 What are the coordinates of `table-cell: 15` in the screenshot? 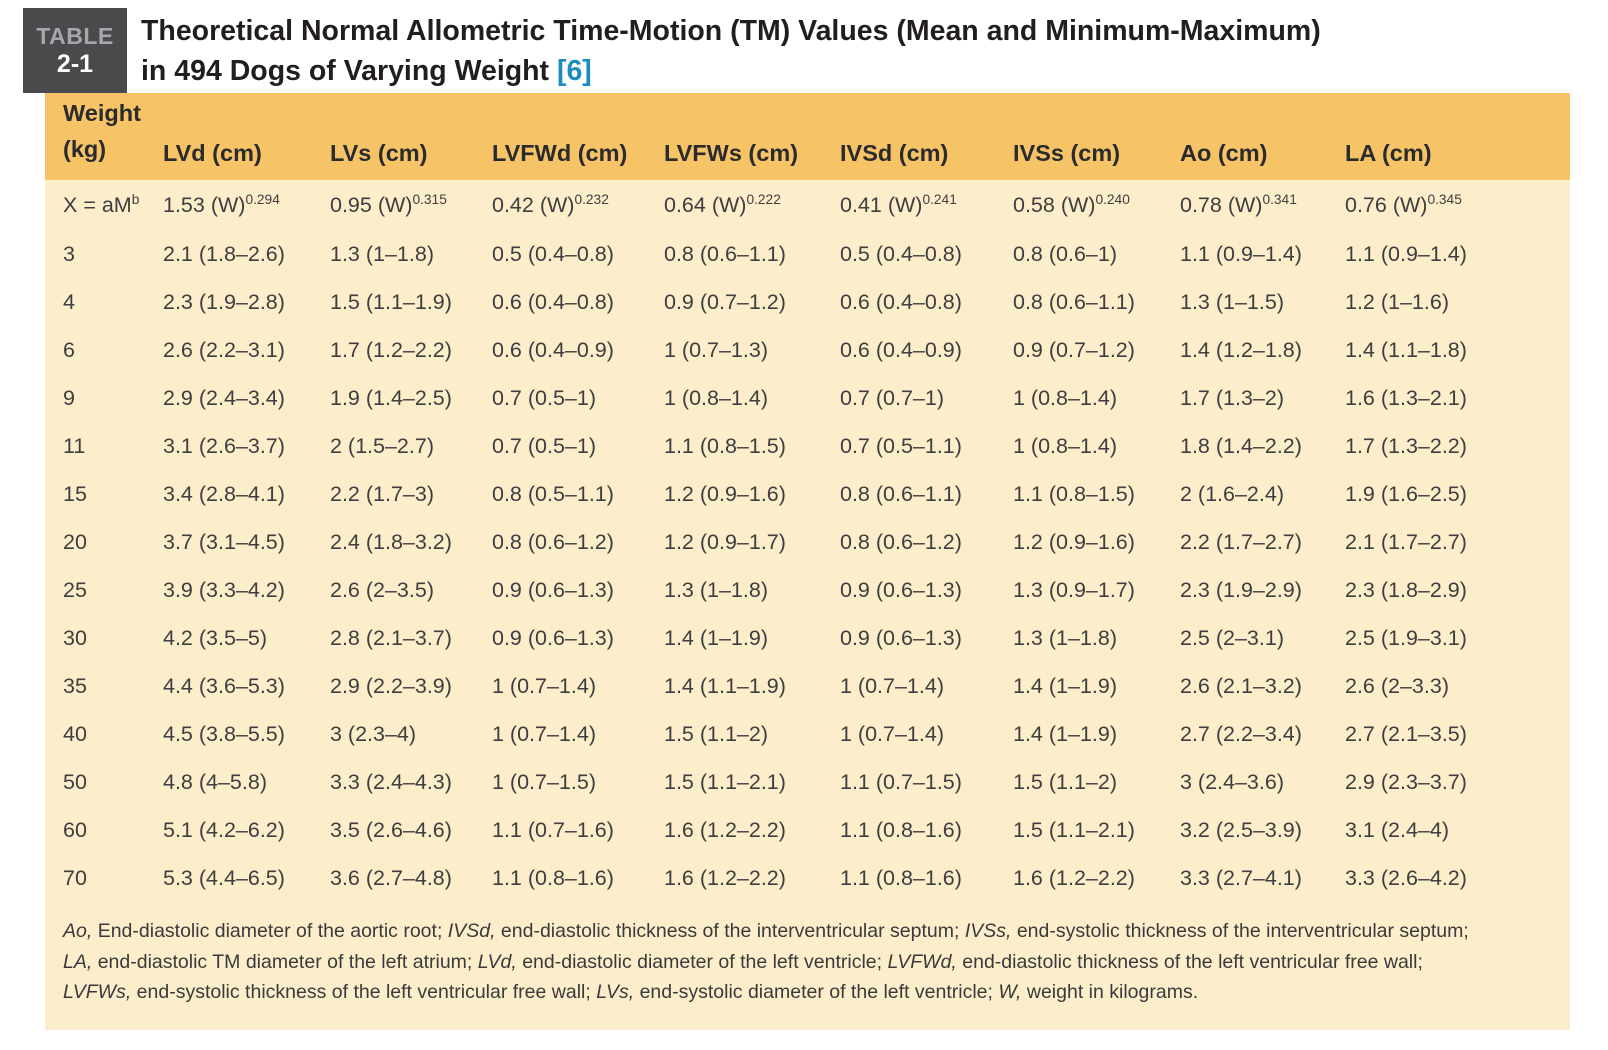 It's located at (75, 493).